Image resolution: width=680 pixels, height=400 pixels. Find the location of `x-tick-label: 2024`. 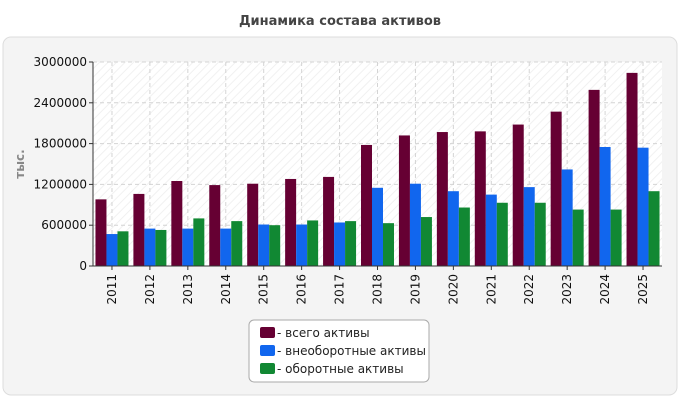

x-tick-label: 2024 is located at coordinates (605, 289).